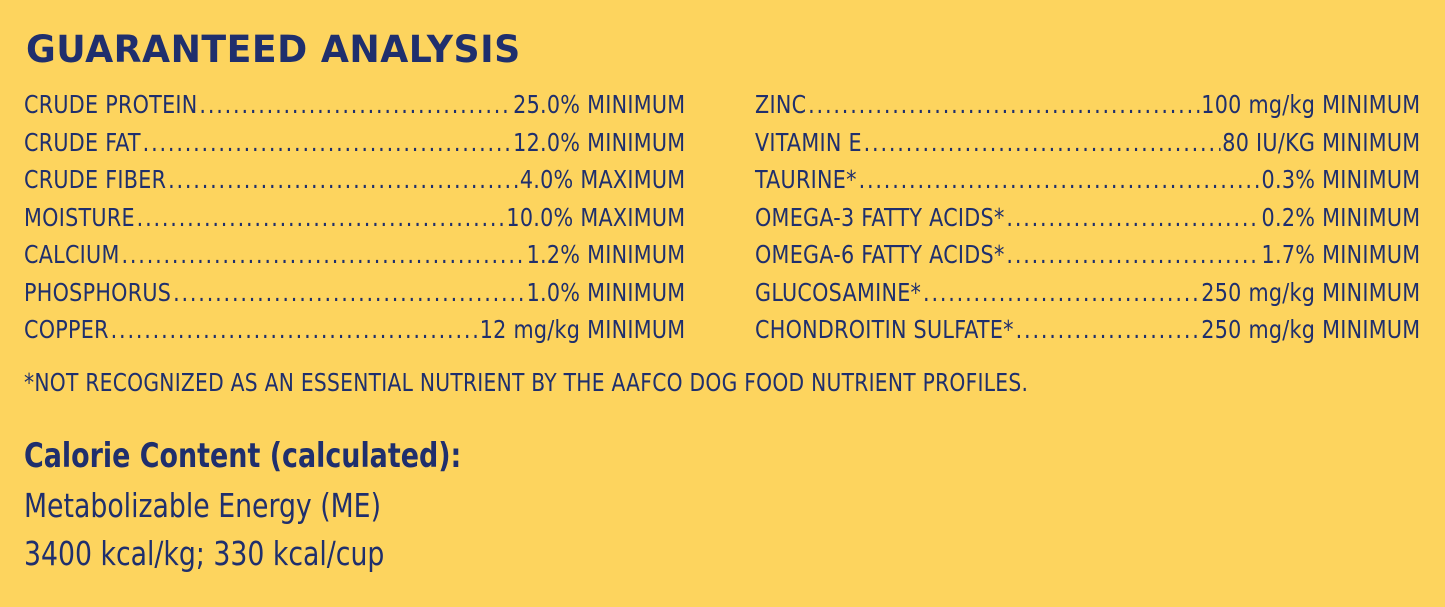  I want to click on nutrient-name: OMEGA-6 FATTY ACIDS*, so click(880, 254).